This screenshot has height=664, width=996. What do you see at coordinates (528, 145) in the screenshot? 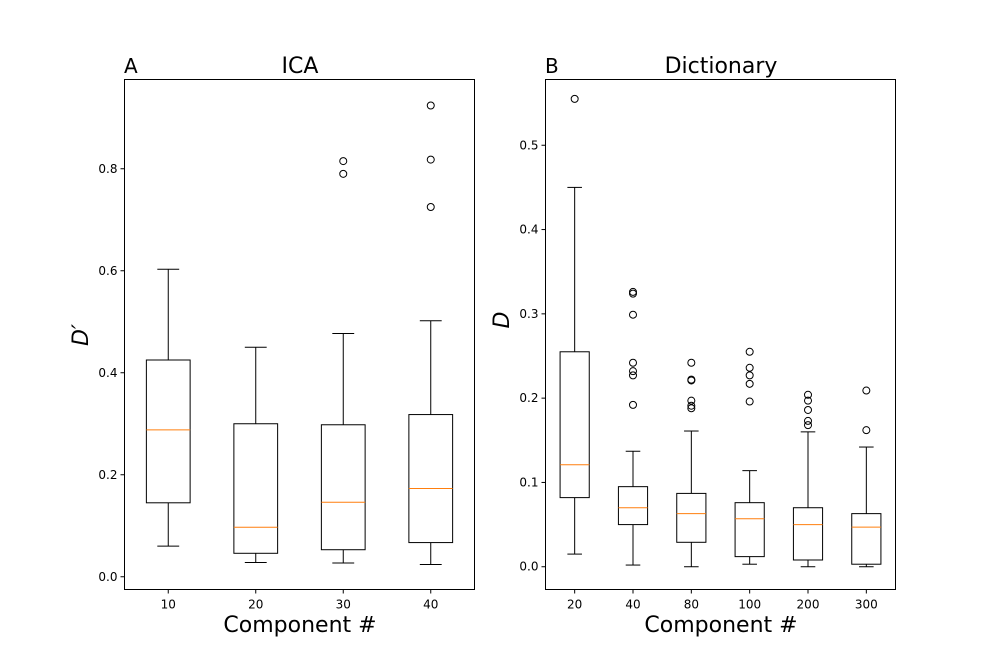
I see `y-tick-label: 0.5` at bounding box center [528, 145].